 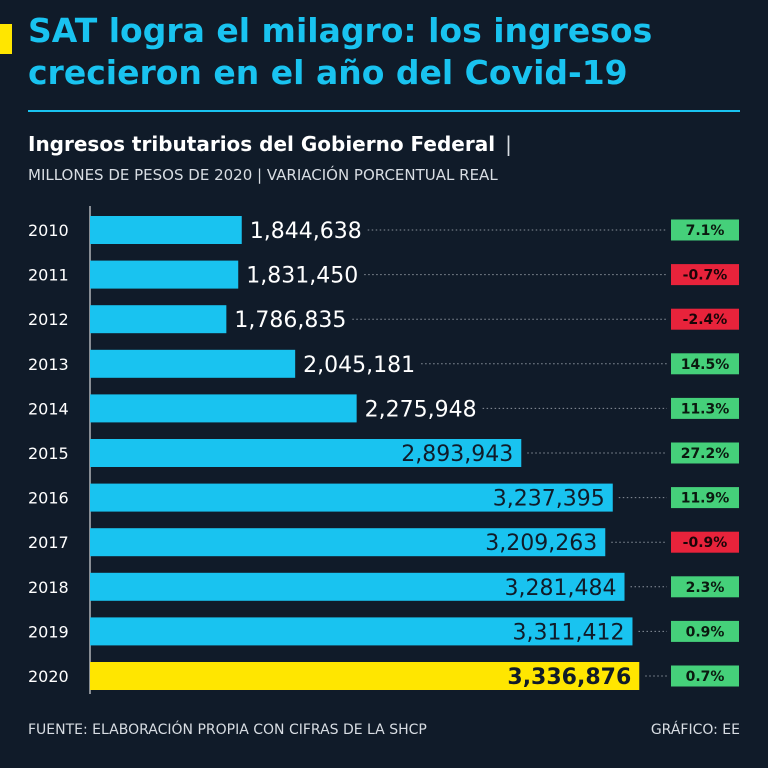 What do you see at coordinates (48, 542) in the screenshot?
I see `y-tick-label: 2017` at bounding box center [48, 542].